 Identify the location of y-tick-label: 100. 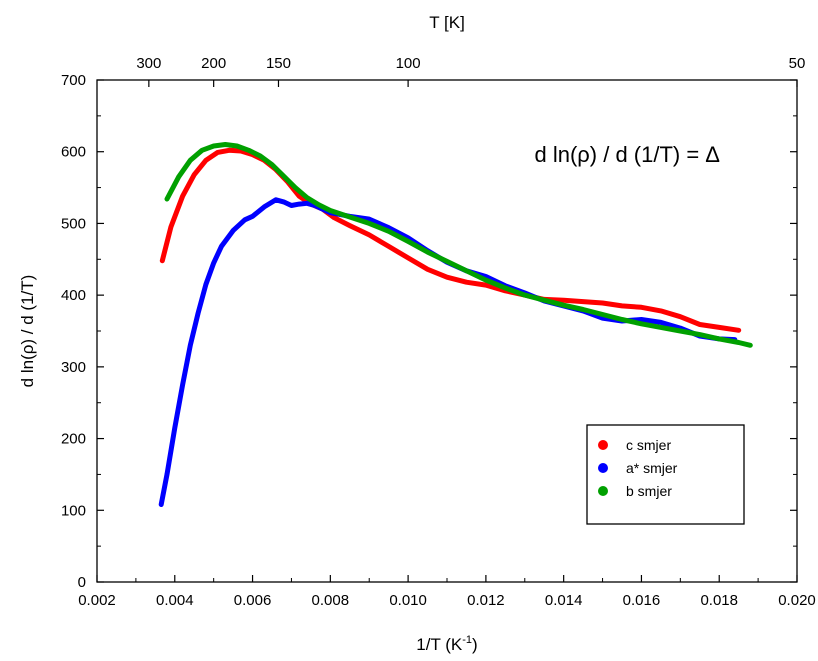
(73, 510).